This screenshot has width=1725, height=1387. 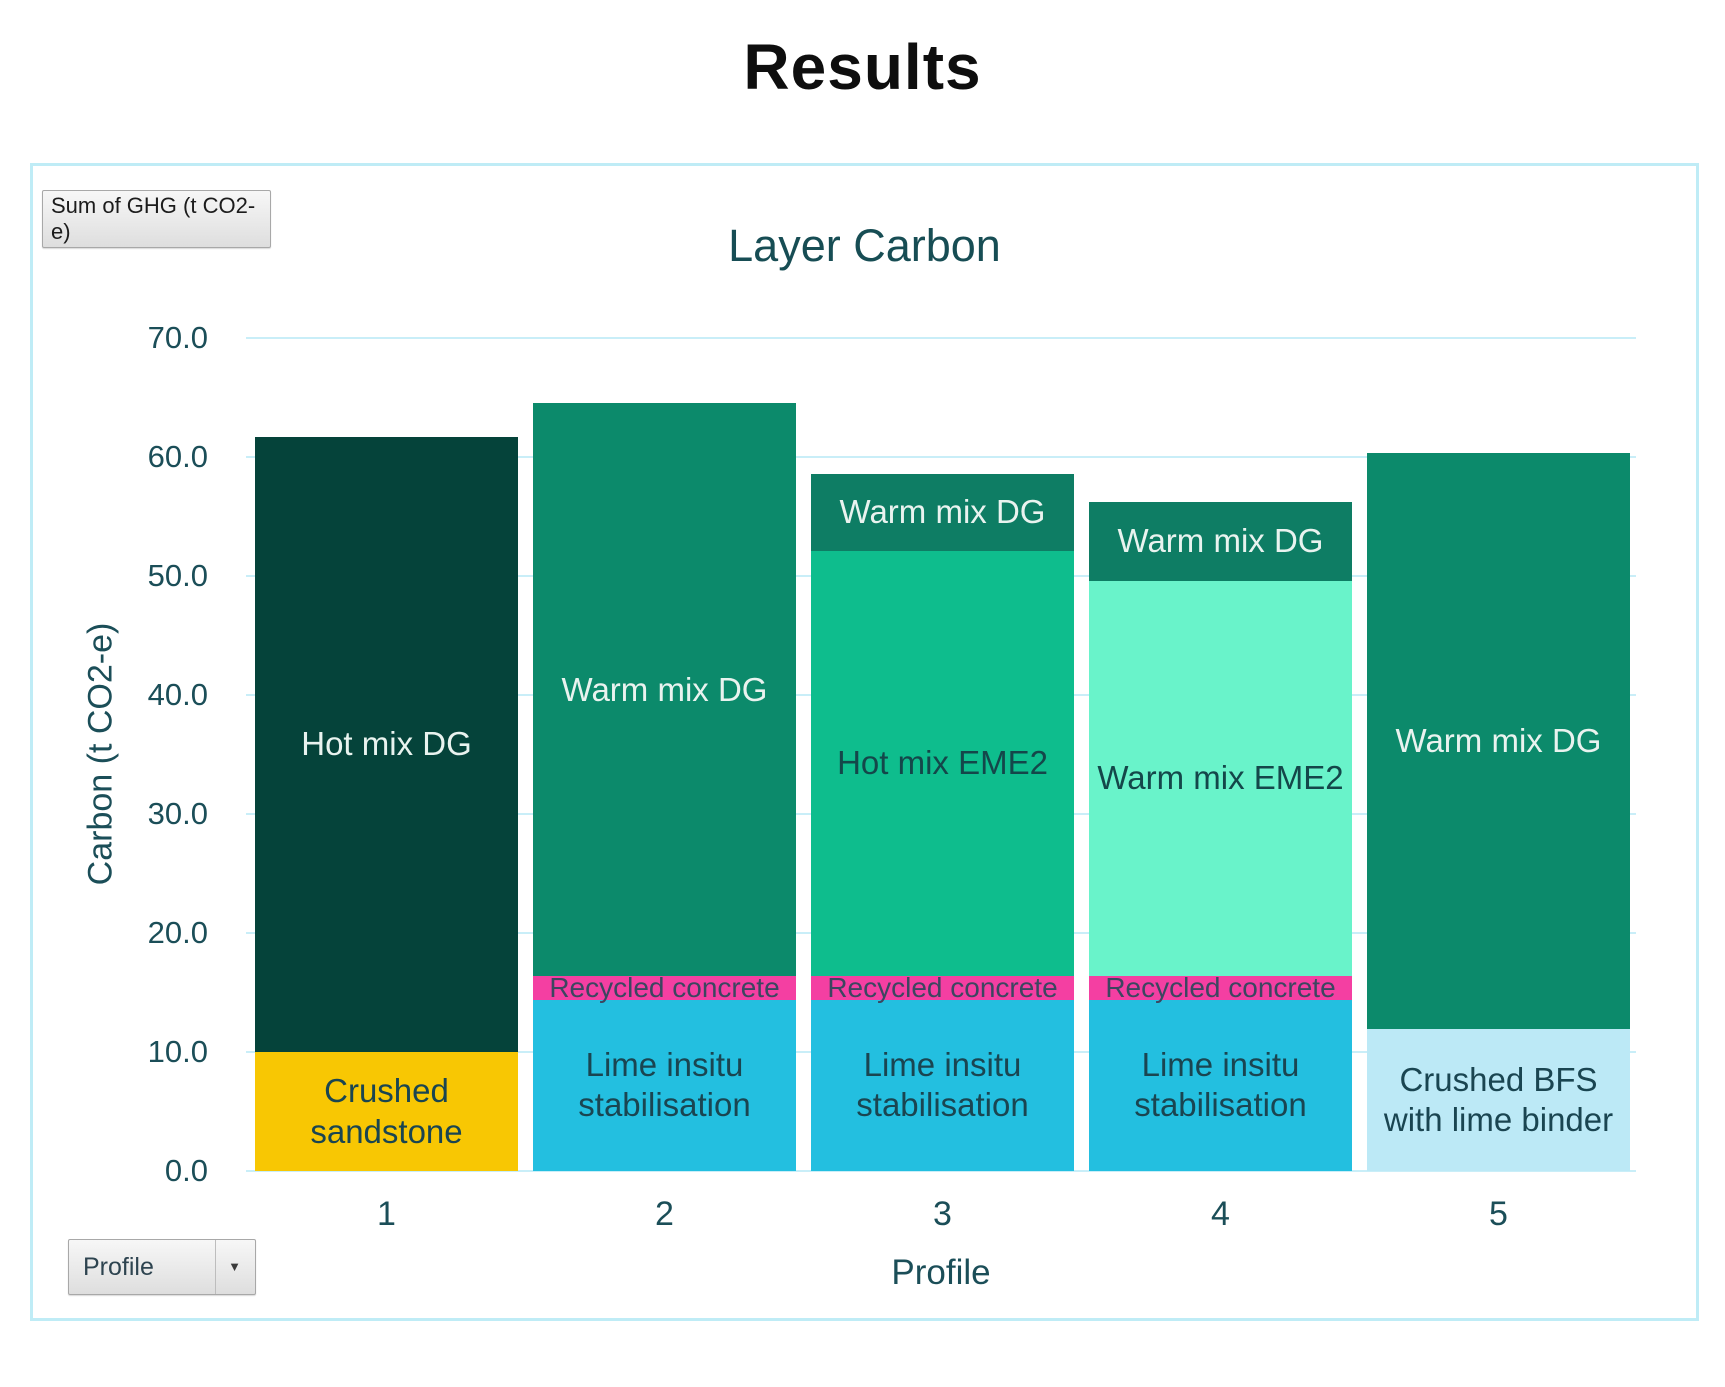 I want to click on x-tick-label-3: 3, so click(x=942, y=1214).